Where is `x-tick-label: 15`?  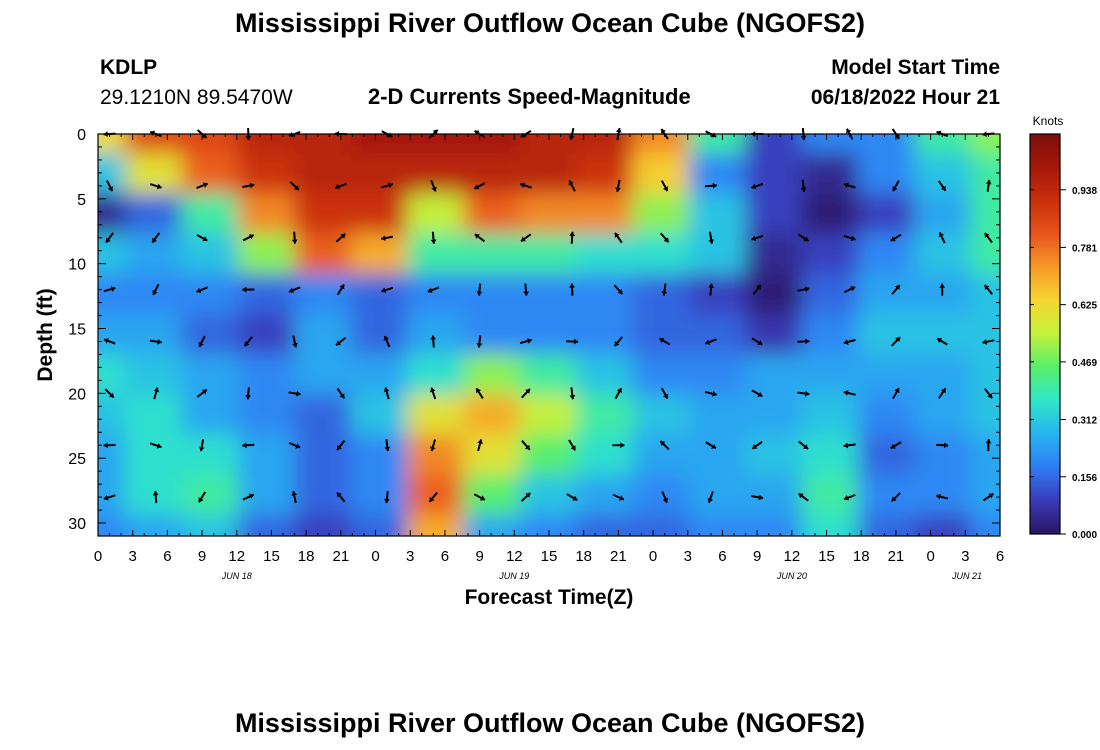
x-tick-label: 15 is located at coordinates (826, 556).